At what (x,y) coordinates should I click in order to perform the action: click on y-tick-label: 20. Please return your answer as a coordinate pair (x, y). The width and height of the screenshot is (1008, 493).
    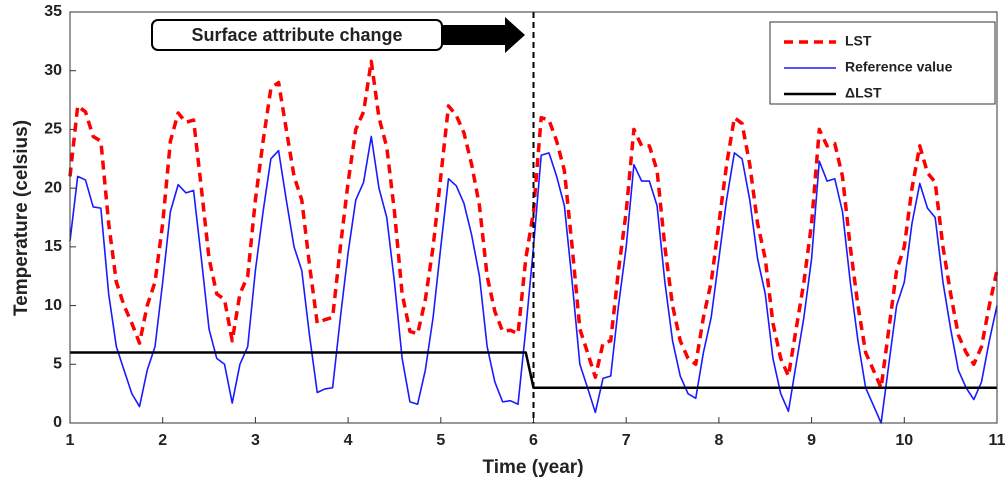
    Looking at the image, I should click on (53, 187).